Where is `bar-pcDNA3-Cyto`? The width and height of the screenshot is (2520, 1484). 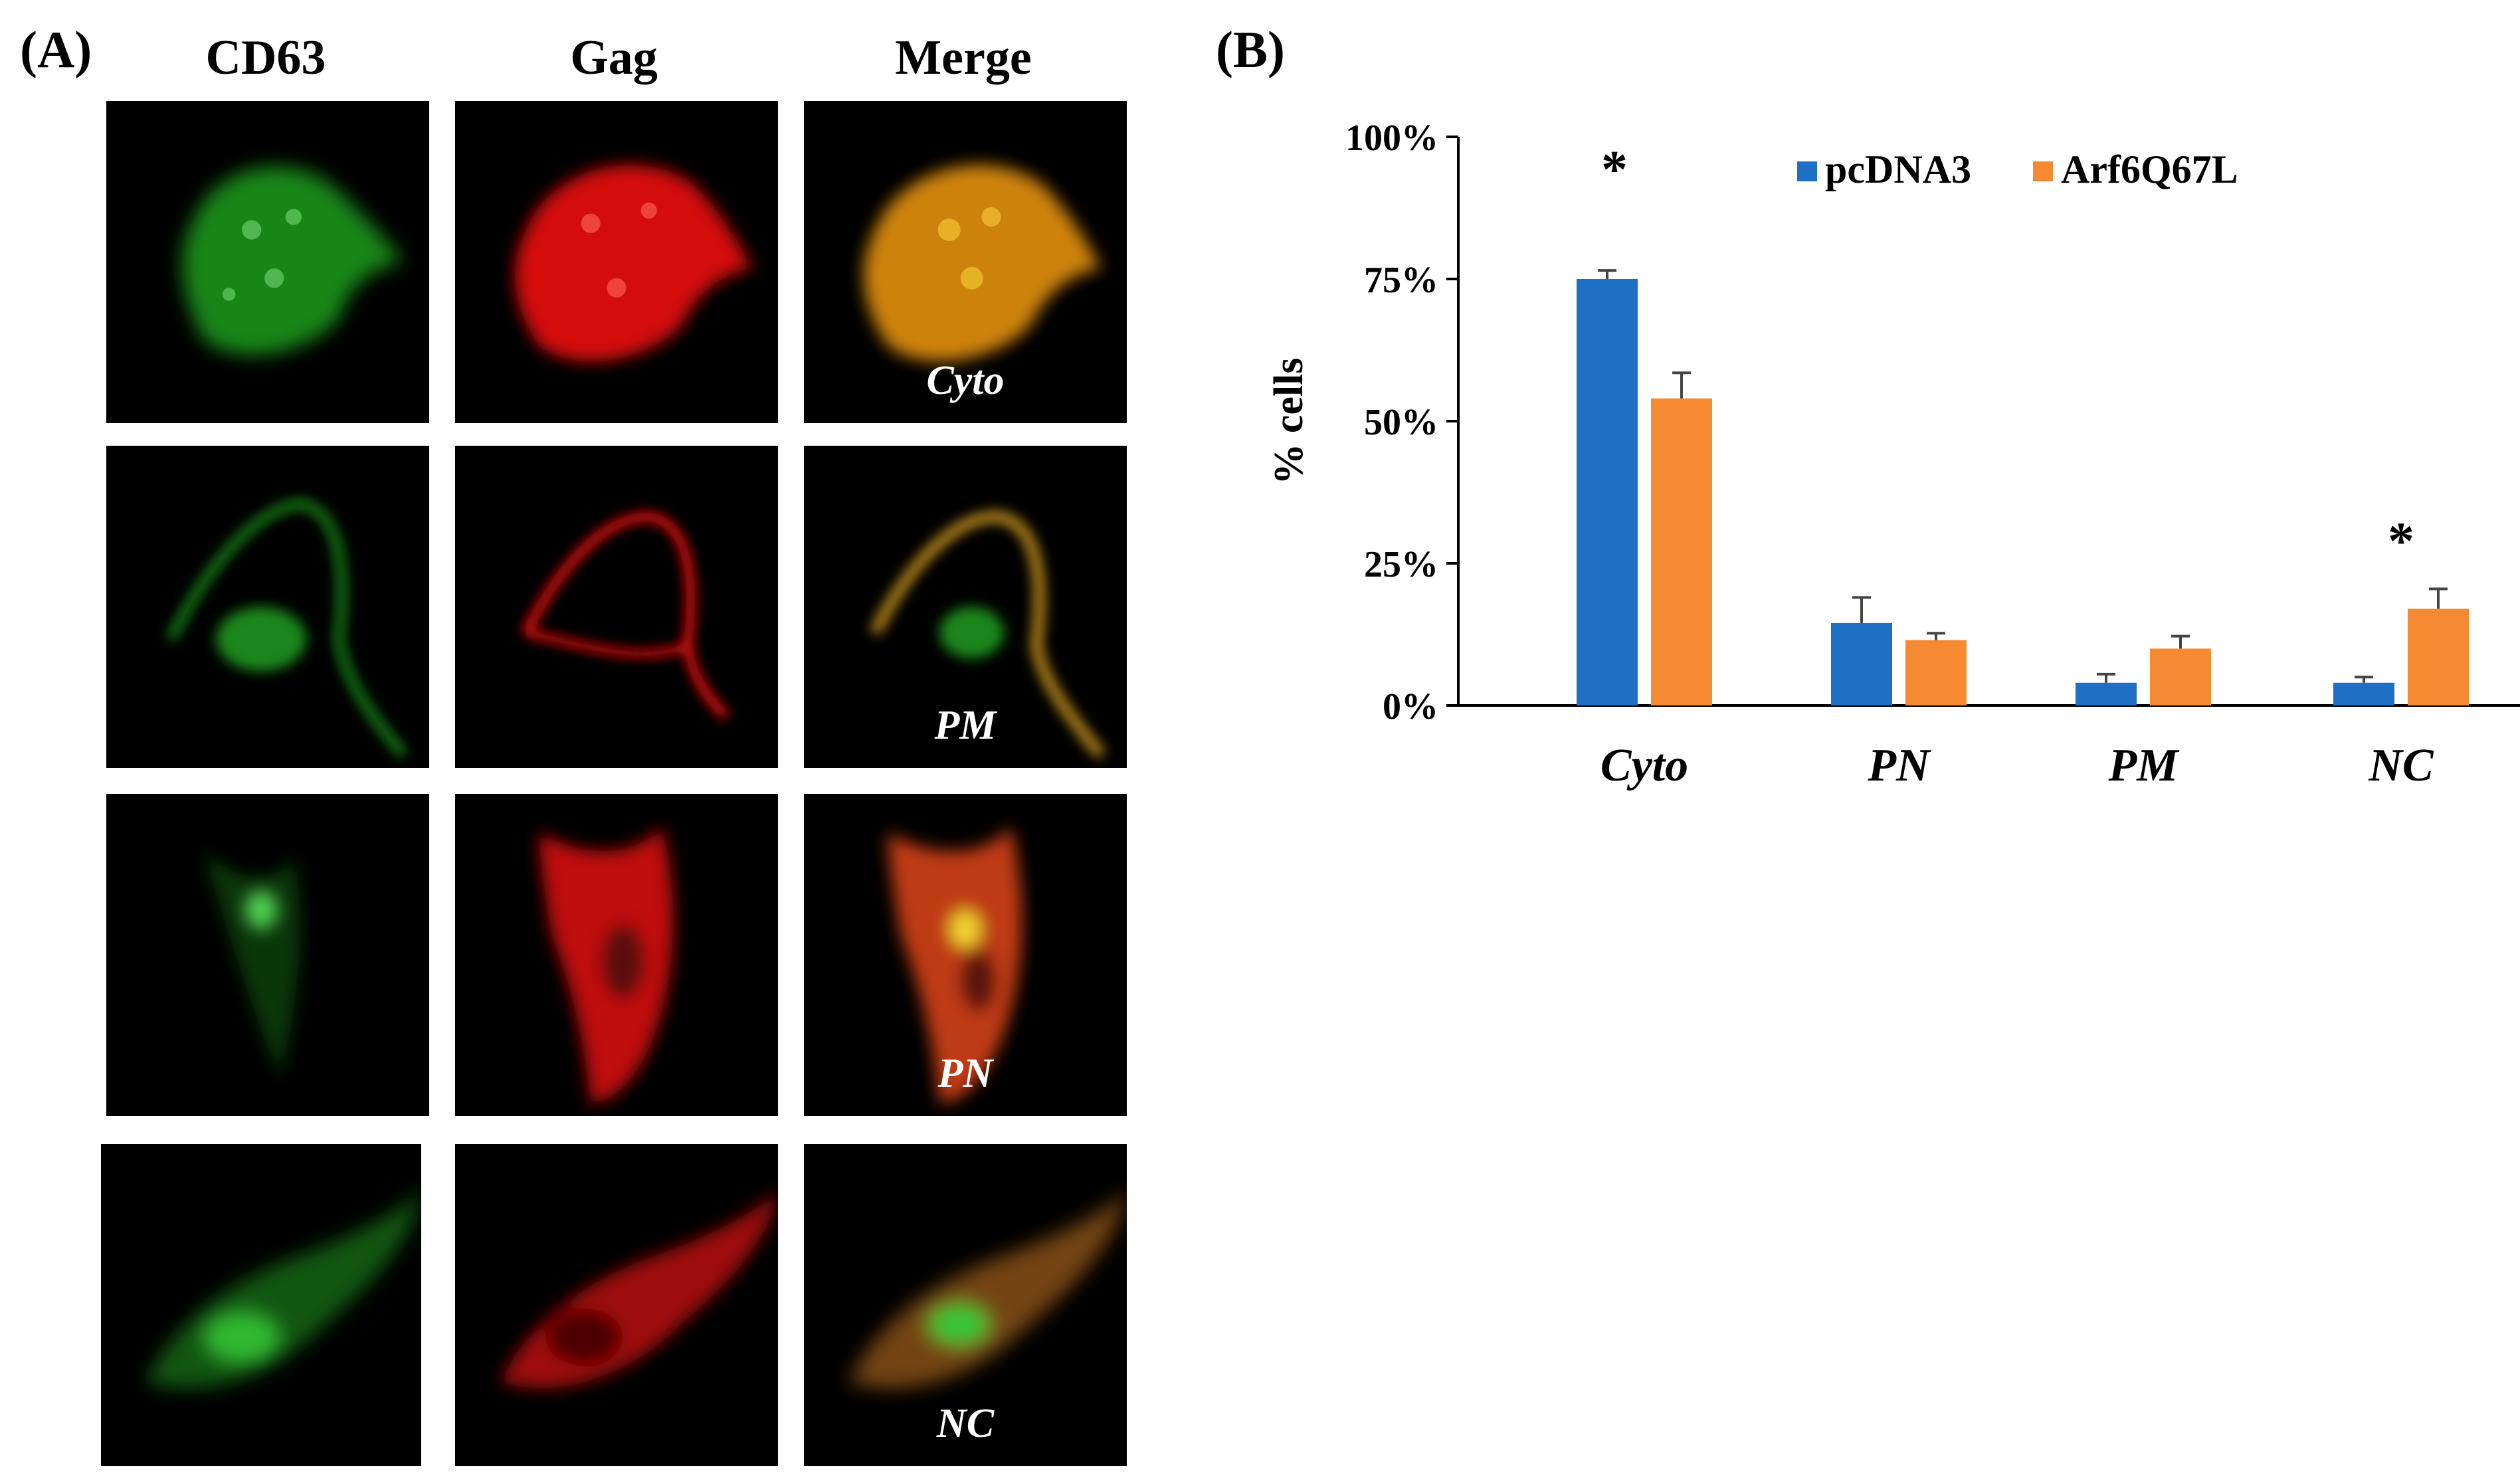 bar-pcDNA3-Cyto is located at coordinates (1607, 492).